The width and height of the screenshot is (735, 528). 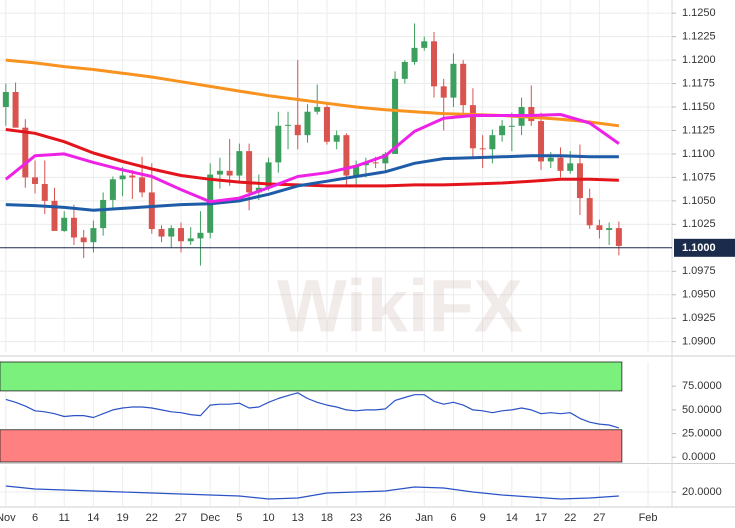 I want to click on y-tick-label: 25.0000, so click(x=702, y=433).